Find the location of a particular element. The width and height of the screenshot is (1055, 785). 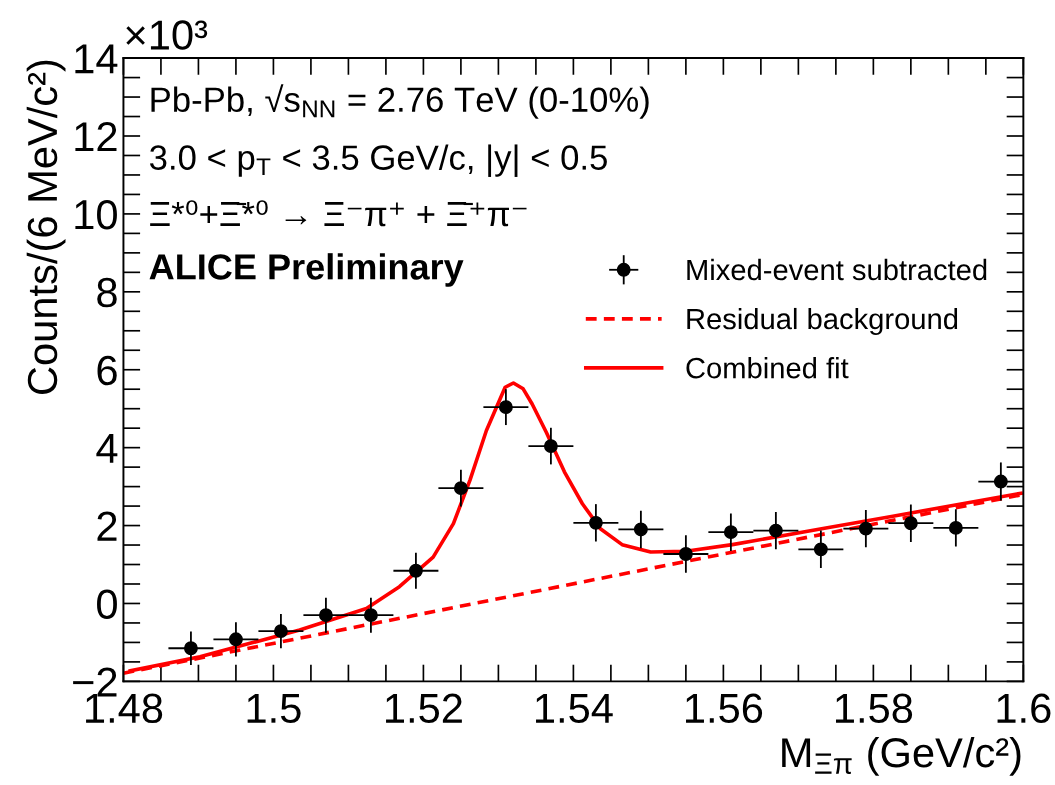

legend-label: Residual background is located at coordinates (822, 321).